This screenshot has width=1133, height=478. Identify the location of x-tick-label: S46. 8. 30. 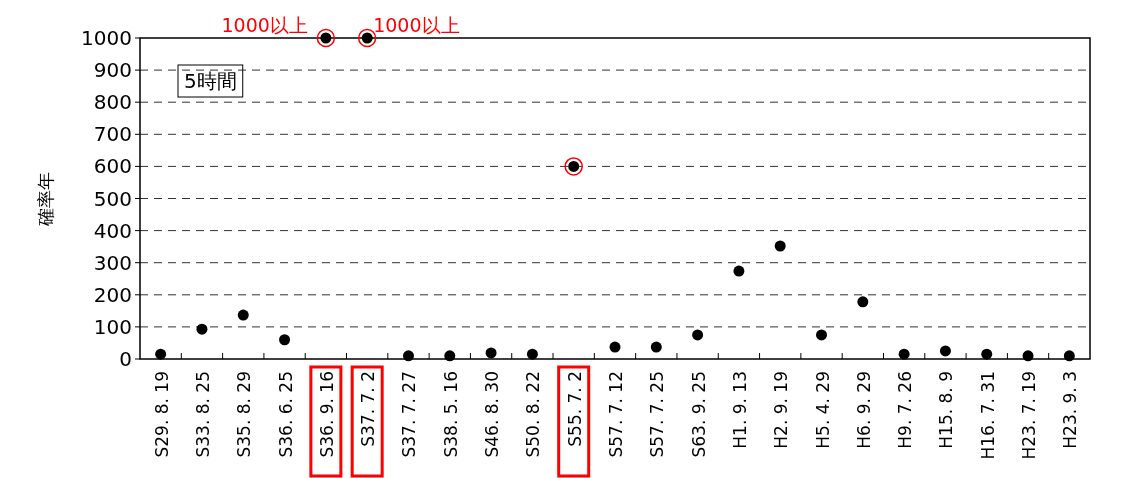
(492, 414).